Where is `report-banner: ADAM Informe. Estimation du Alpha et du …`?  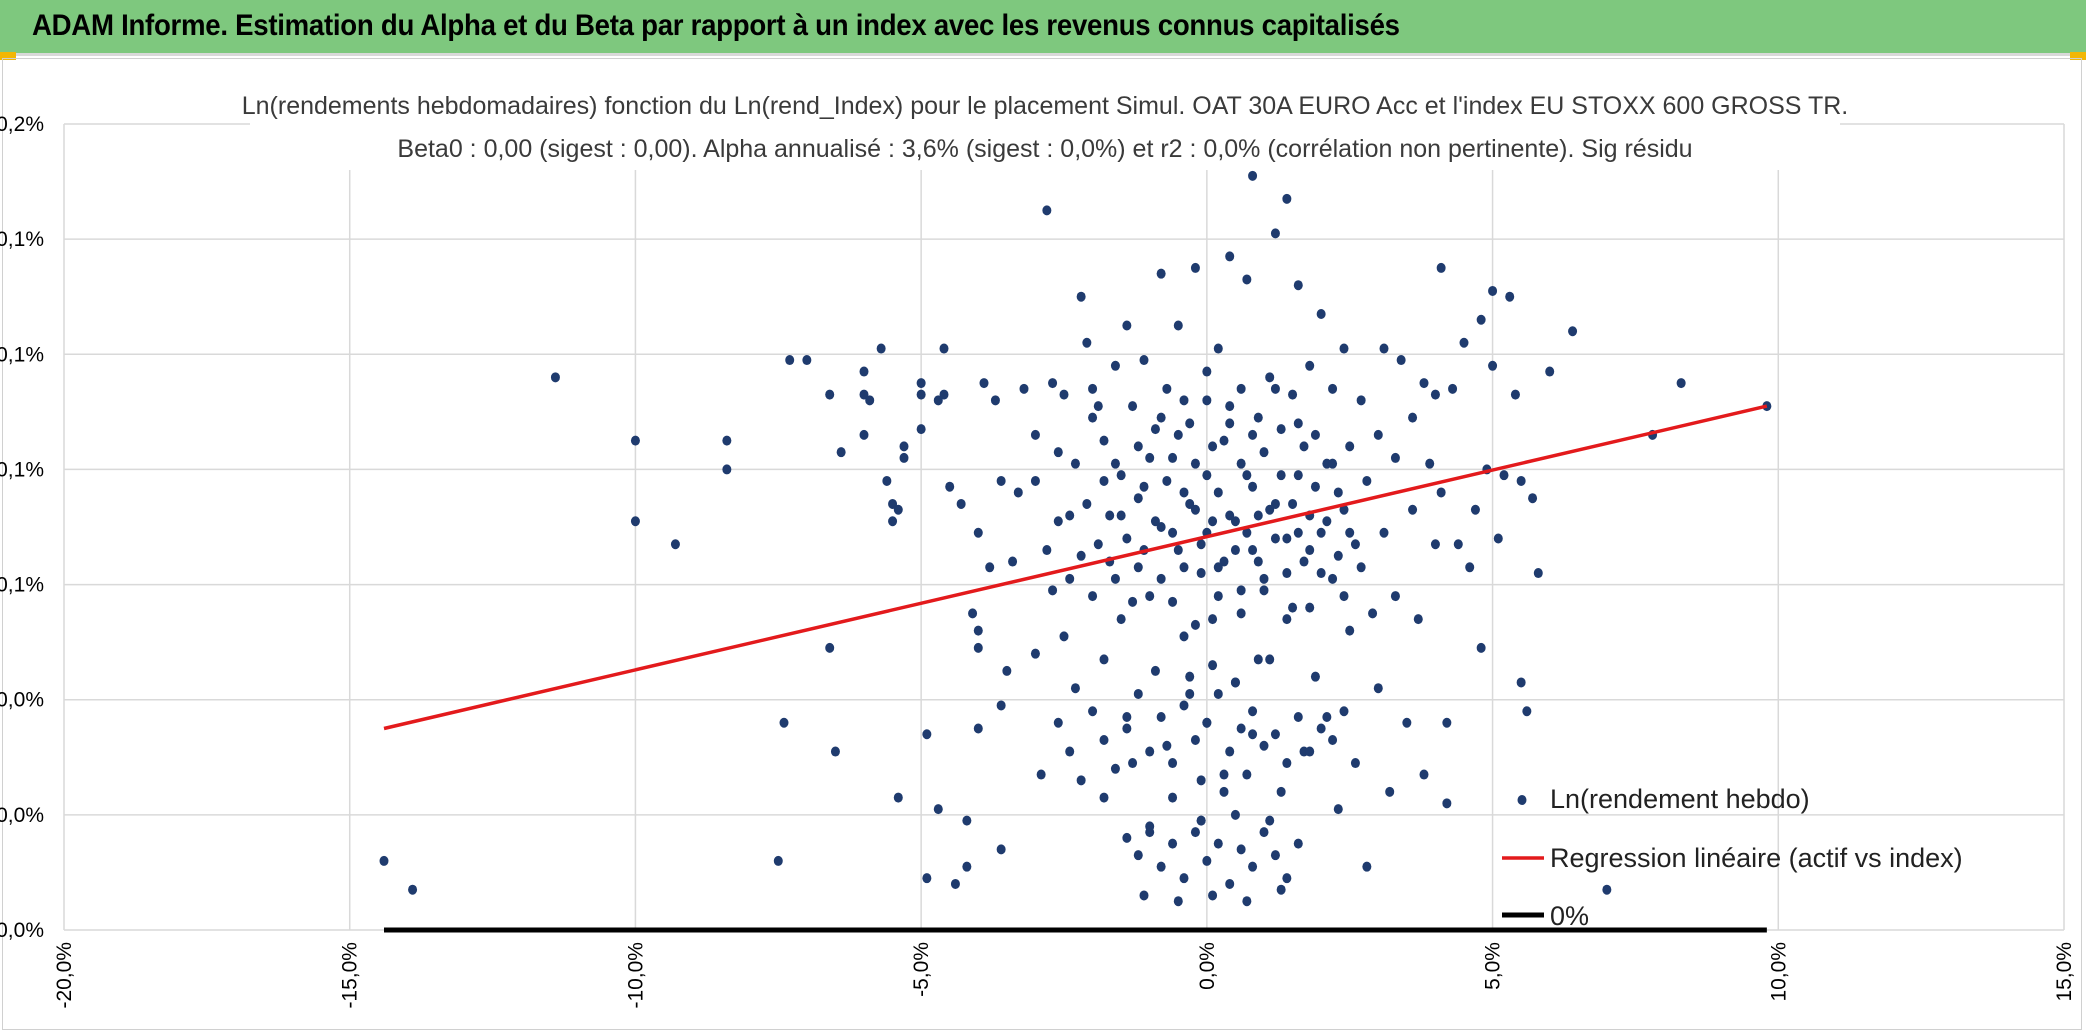
report-banner: ADAM Informe. Estimation du Alpha et du … is located at coordinates (1043, 28).